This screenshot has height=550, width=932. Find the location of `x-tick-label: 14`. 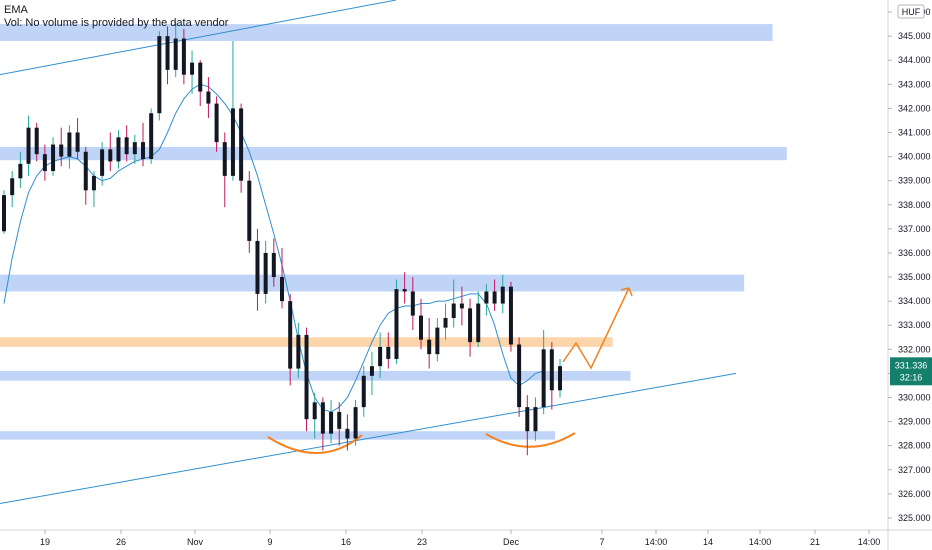

x-tick-label: 14 is located at coordinates (708, 542).